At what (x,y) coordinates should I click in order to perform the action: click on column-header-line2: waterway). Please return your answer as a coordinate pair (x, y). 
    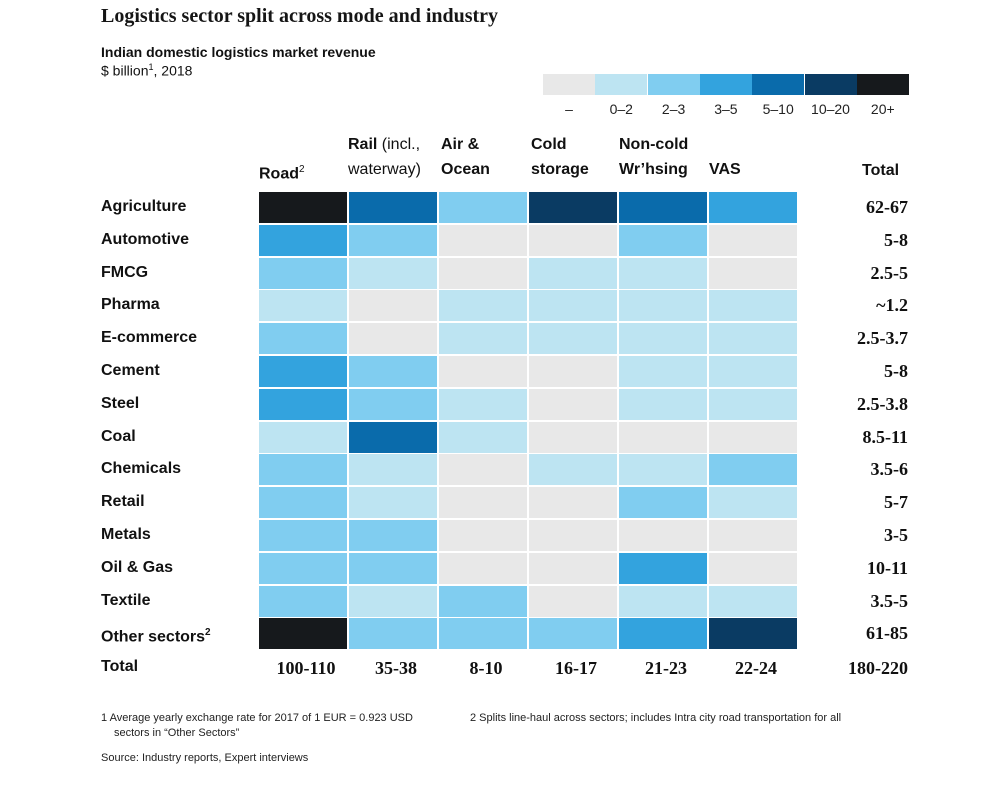
    Looking at the image, I should click on (384, 169).